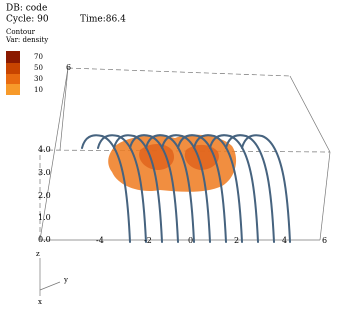  Describe the element at coordinates (21, 32) in the screenshot. I see `legend-title: Contour` at that location.